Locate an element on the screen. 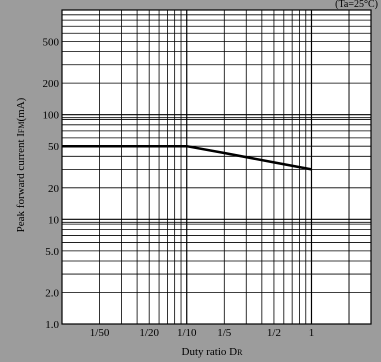  y-tick-label: 20 is located at coordinates (54, 189).